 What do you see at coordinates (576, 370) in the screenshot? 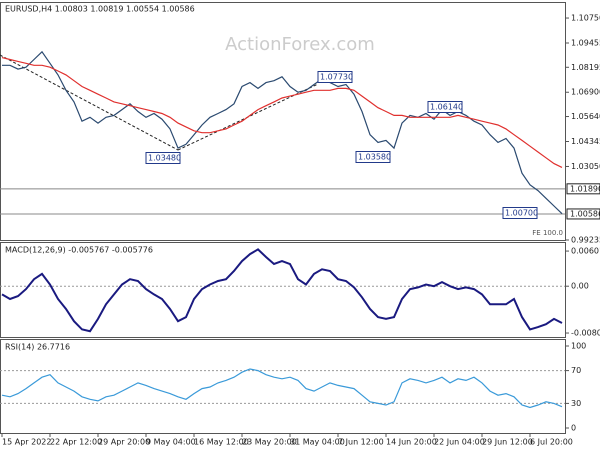
I see `y-tick-label: 70` at bounding box center [576, 370].